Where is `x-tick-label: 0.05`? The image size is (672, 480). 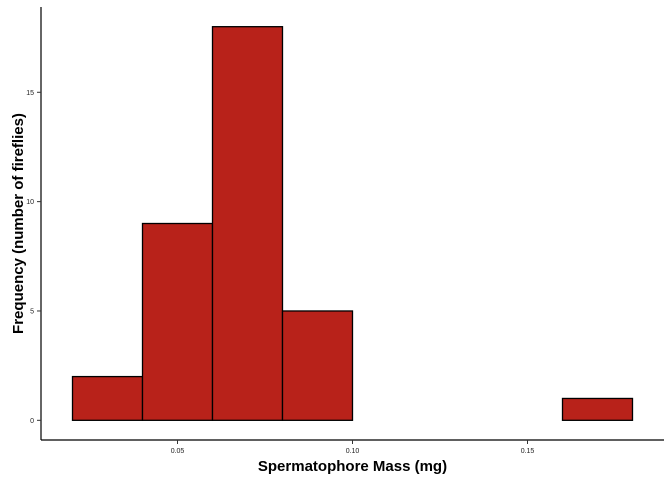 x-tick-label: 0.05 is located at coordinates (178, 451).